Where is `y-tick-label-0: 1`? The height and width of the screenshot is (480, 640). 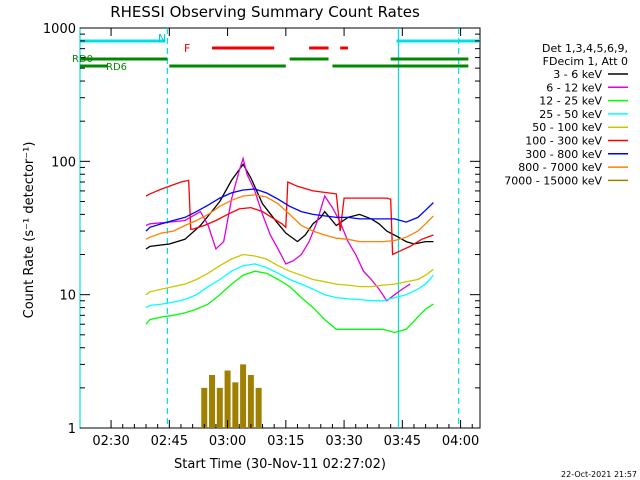 y-tick-label-0: 1 is located at coordinates (72, 429).